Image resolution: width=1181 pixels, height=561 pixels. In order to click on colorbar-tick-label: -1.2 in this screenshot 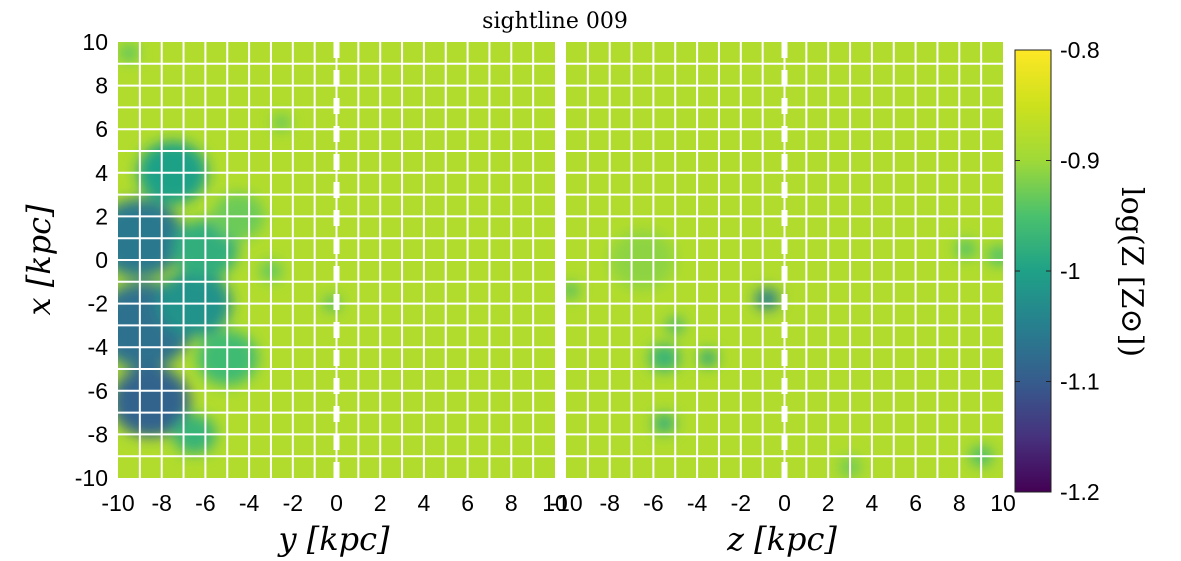, I will do `click(1080, 492)`.